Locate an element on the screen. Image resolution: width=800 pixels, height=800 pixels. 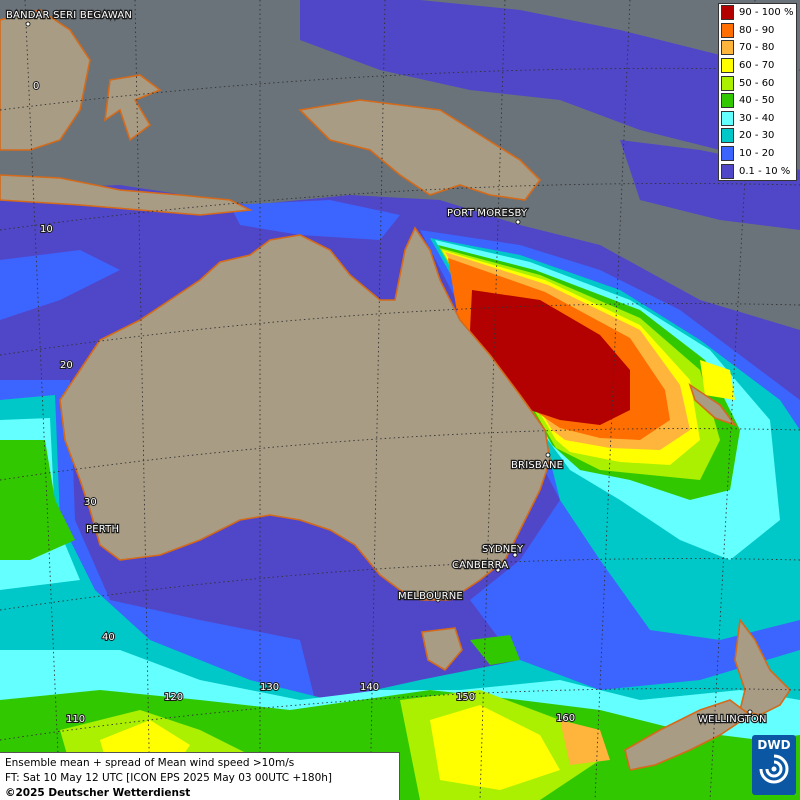
legend-label: 20 - 30 is located at coordinates (757, 136).